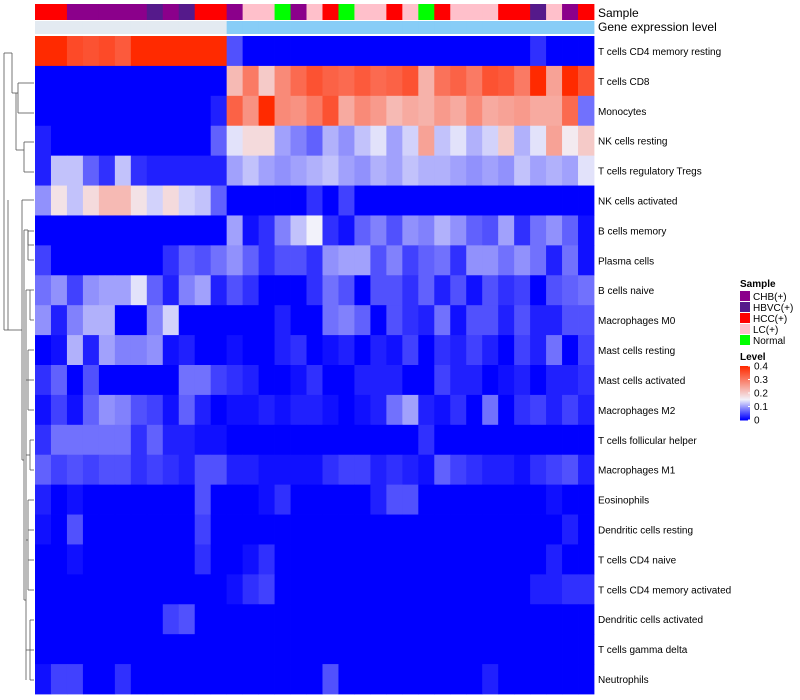  Describe the element at coordinates (753, 357) in the screenshot. I see `level-legend-title: Level` at that location.